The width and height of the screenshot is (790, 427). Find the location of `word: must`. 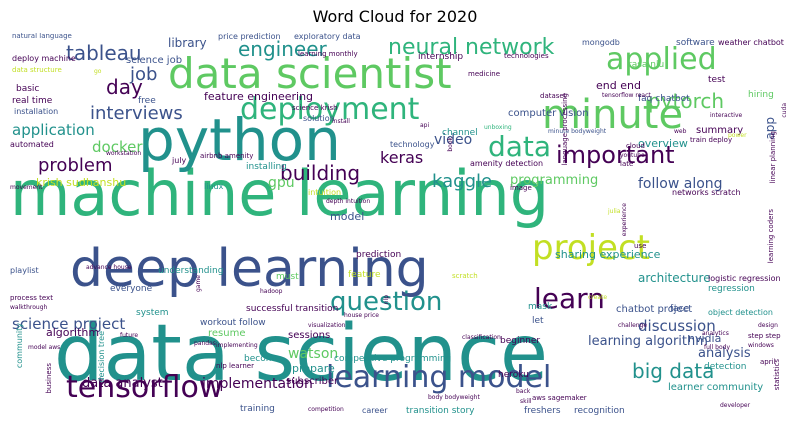

word: must is located at coordinates (287, 277).